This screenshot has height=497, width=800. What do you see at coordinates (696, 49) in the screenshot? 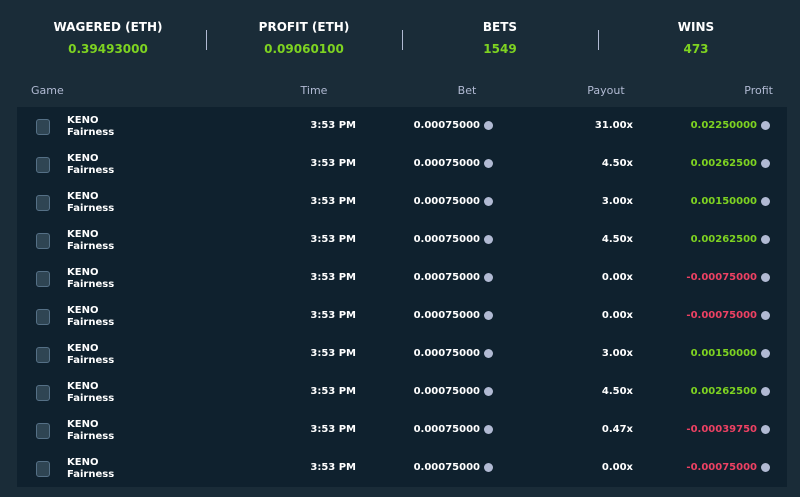
I see `stat-value: 473` at bounding box center [696, 49].